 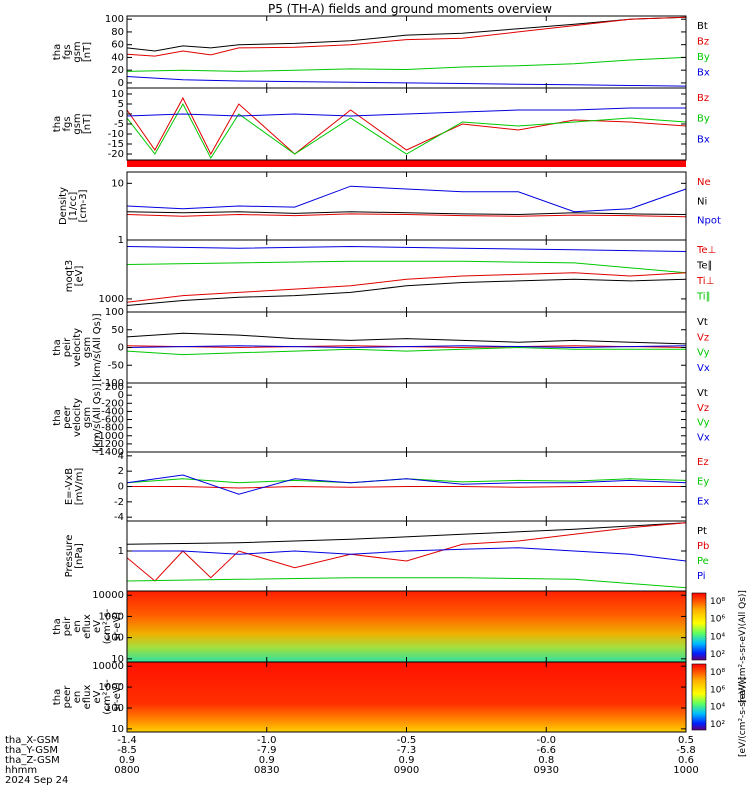 What do you see at coordinates (743, 646) in the screenshot?
I see `colorbar-label-8: [eV/(cm²-s-sr-eV)(All Qs)]` at bounding box center [743, 646].